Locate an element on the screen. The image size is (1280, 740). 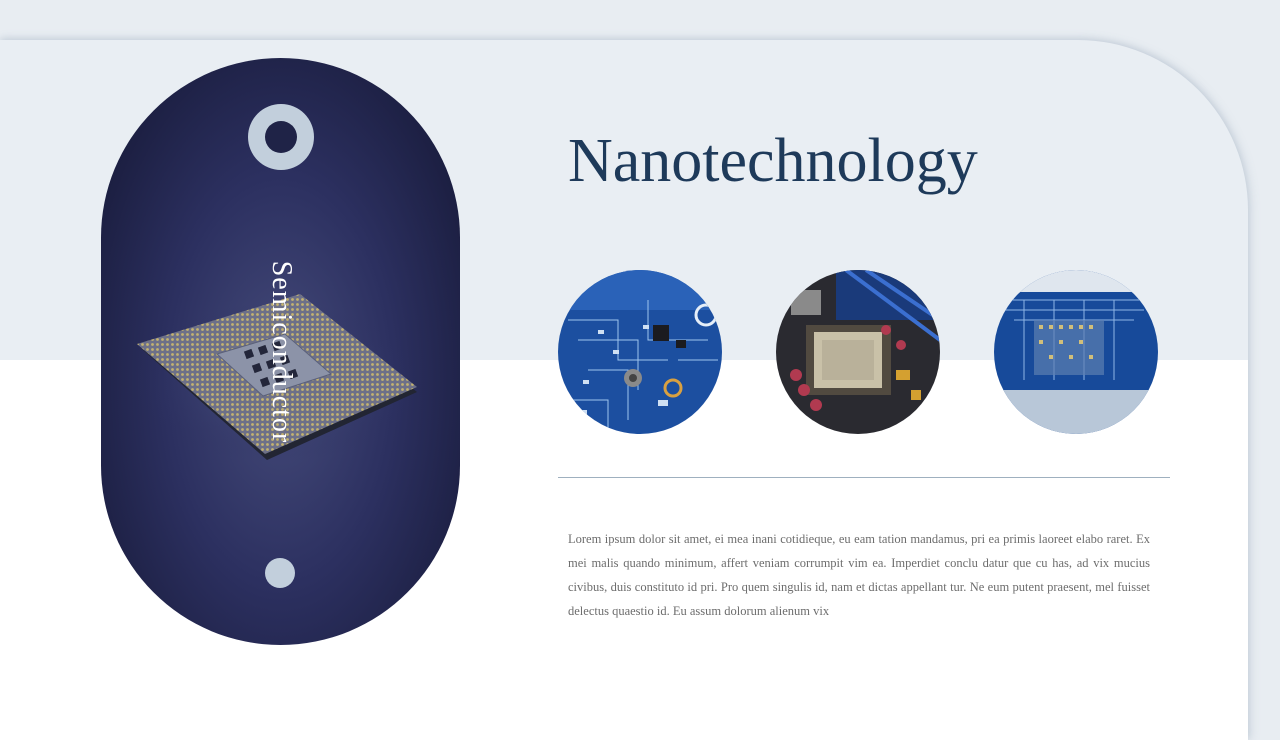
slide-title: Nanotechnology is located at coordinates (773, 161).